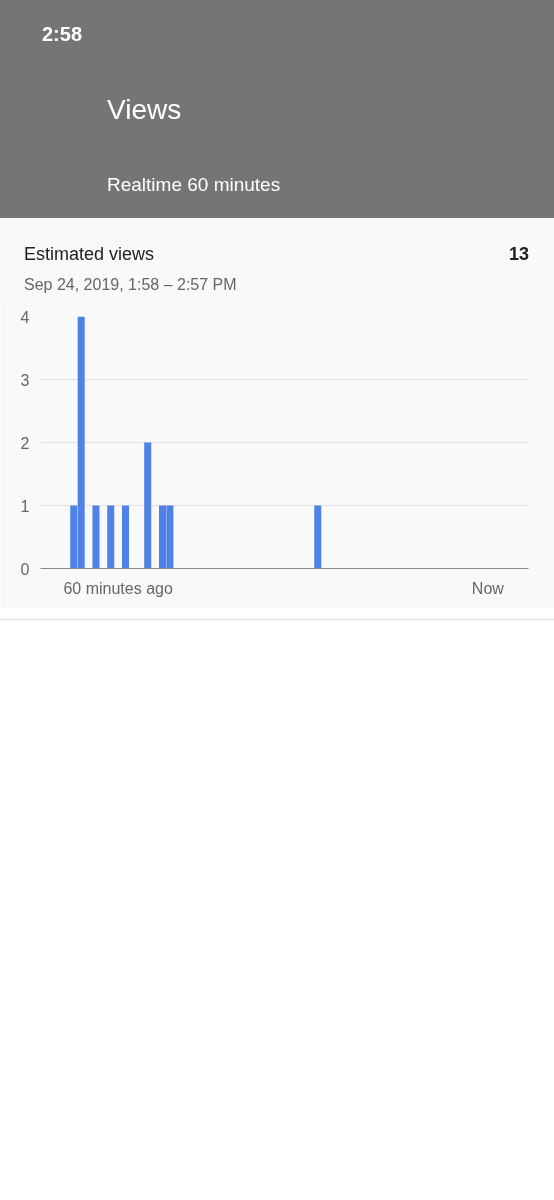 The width and height of the screenshot is (554, 1200). I want to click on y-tick-label: 4, so click(25, 317).